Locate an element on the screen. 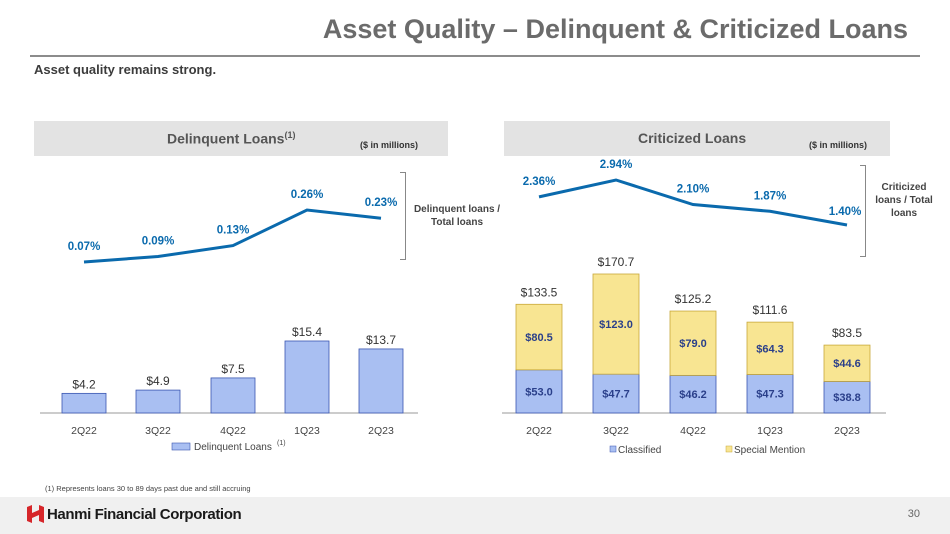  criticized-x-tick: 2Q23 is located at coordinates (847, 431).